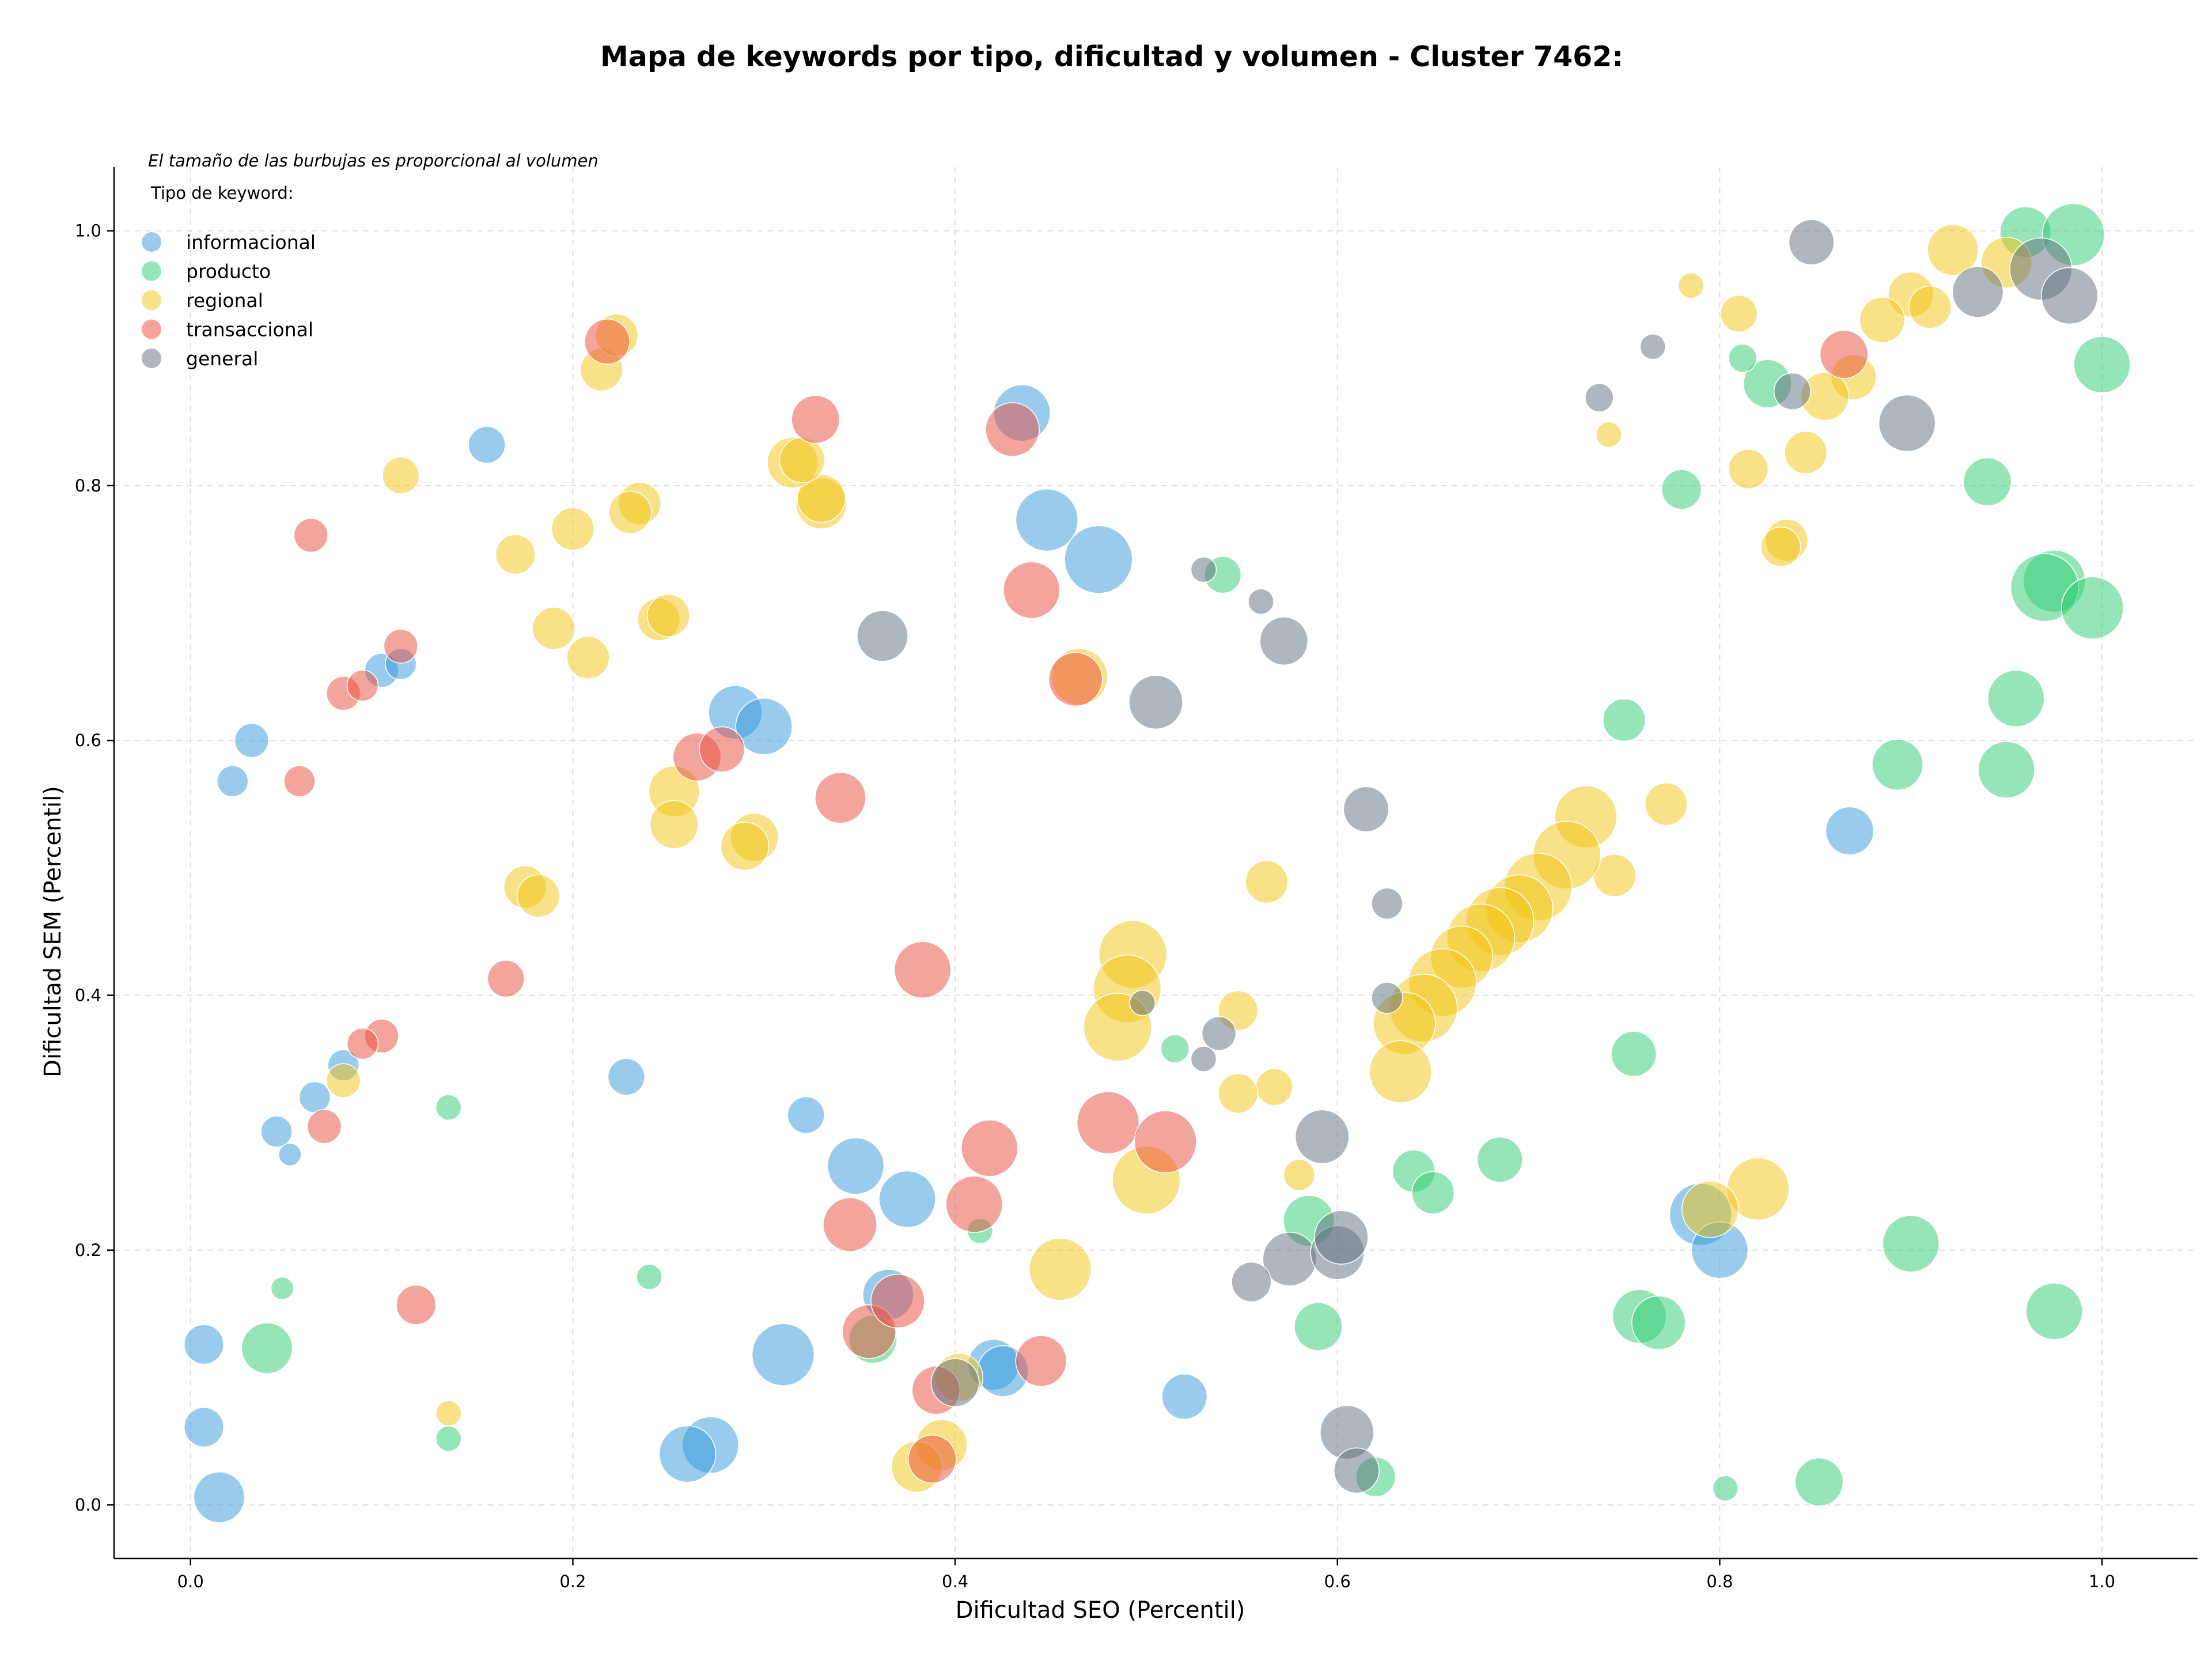  Describe the element at coordinates (88, 740) in the screenshot. I see `y-tick-label-3: 0.6` at that location.